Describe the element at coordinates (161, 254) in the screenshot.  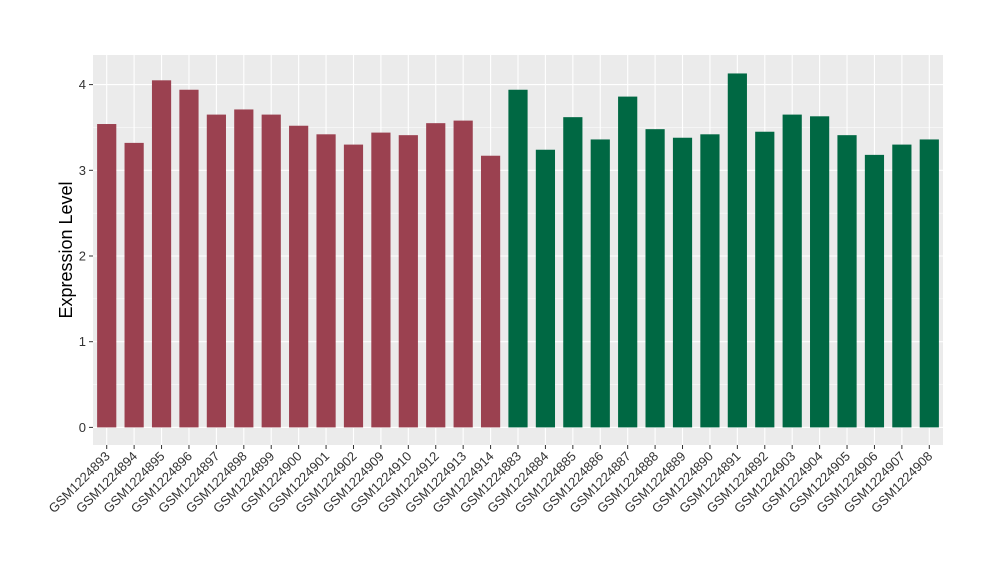
I see `bar-GSM1224895` at that location.